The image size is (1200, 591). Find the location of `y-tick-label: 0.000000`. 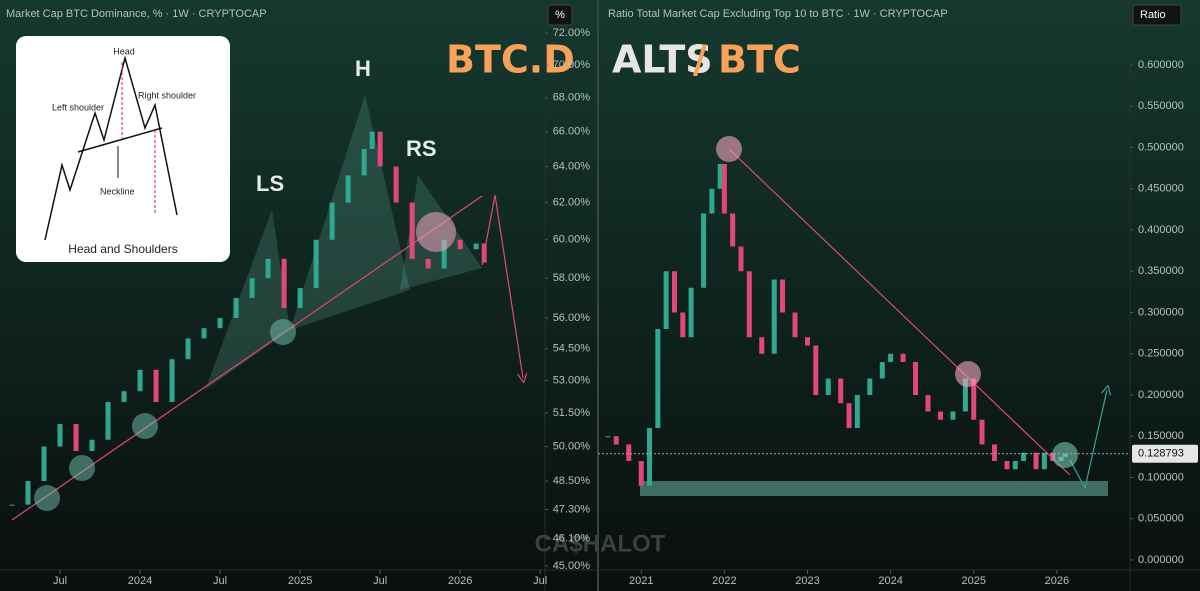

y-tick-label: 0.000000 is located at coordinates (1161, 560).